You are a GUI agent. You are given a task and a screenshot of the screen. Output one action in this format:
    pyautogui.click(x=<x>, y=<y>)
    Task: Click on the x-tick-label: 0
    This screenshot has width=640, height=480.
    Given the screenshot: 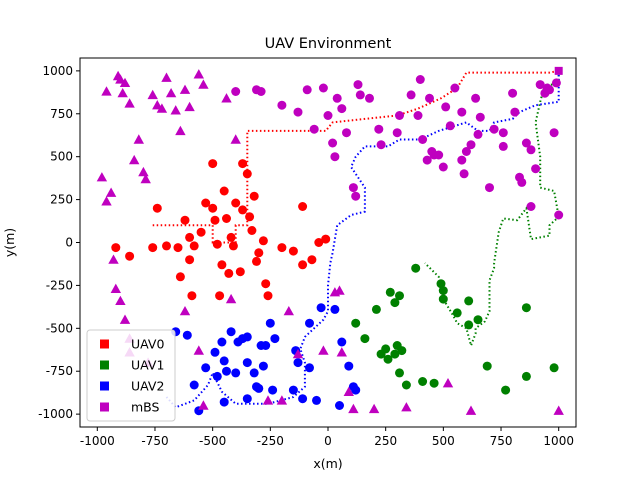 What is the action you would take?
    pyautogui.click(x=328, y=441)
    